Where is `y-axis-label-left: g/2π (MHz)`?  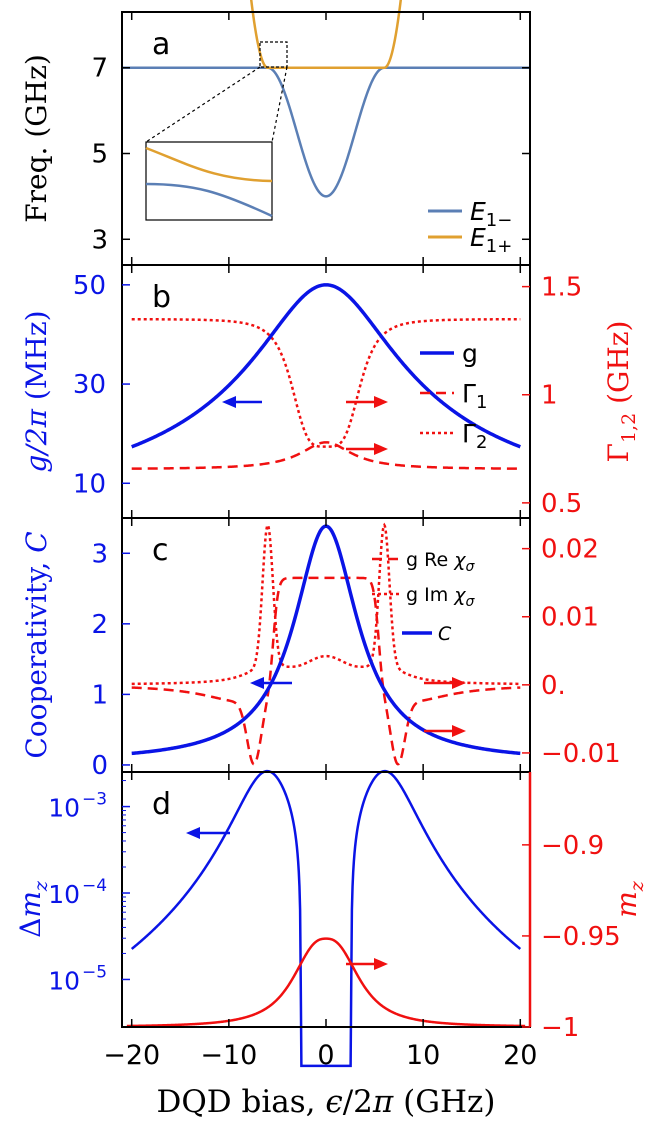
y-axis-label-left: g/2π (MHz) is located at coordinates (36, 391).